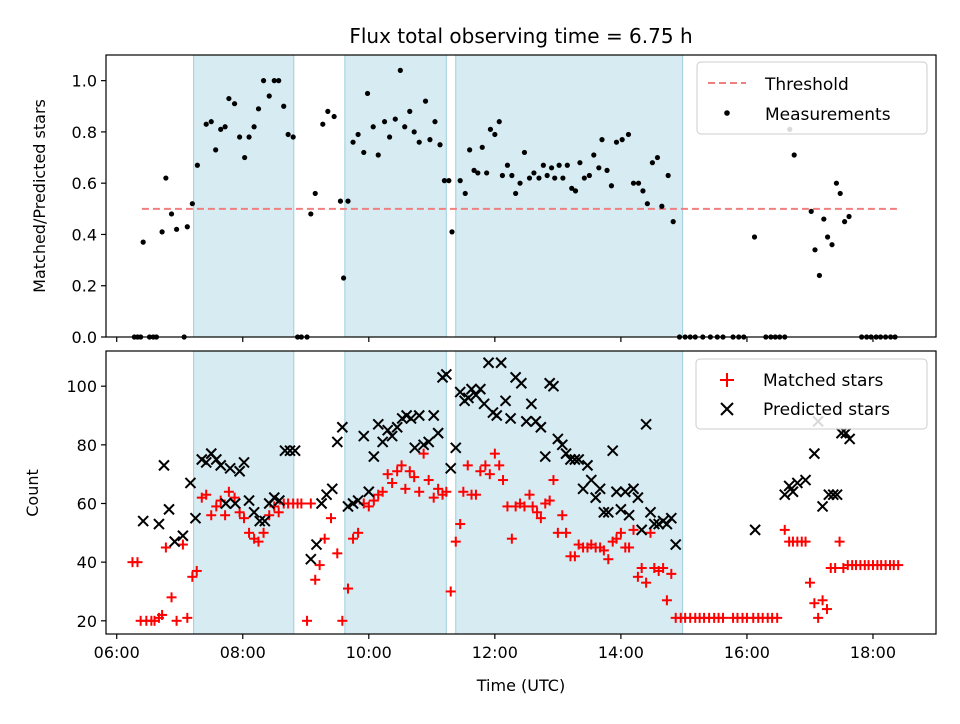 This screenshot has height=724, width=960. I want to click on top-y-axis-label: Matched/Predicted stars, so click(39, 196).